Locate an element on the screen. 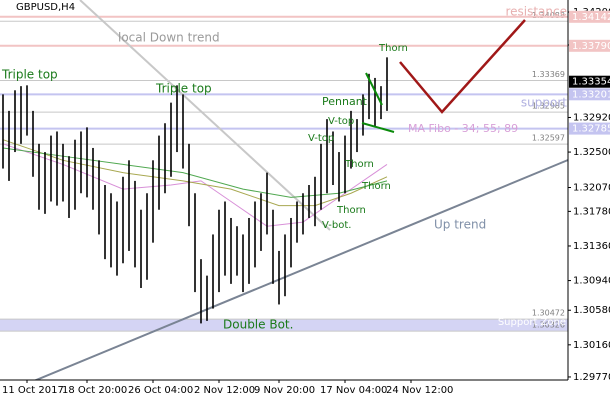 This screenshot has width=610, height=400. x-tick-label: 18 Oct 20:00 is located at coordinates (94, 390).